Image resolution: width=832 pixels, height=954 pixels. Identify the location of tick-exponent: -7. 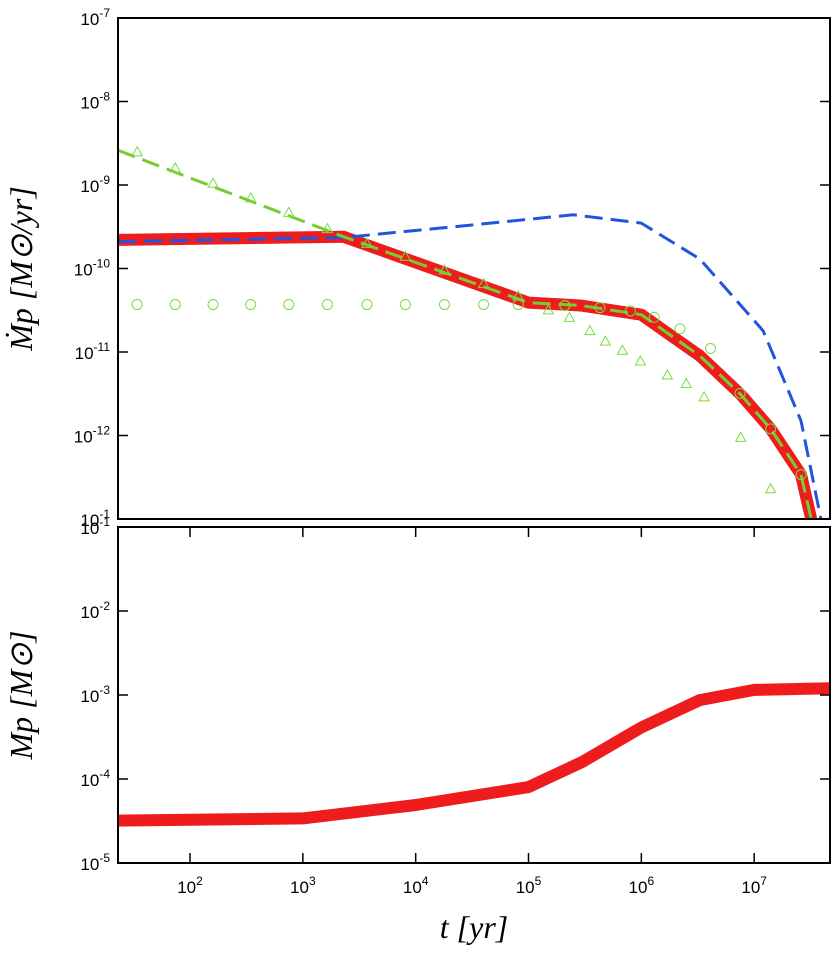
(104, 13).